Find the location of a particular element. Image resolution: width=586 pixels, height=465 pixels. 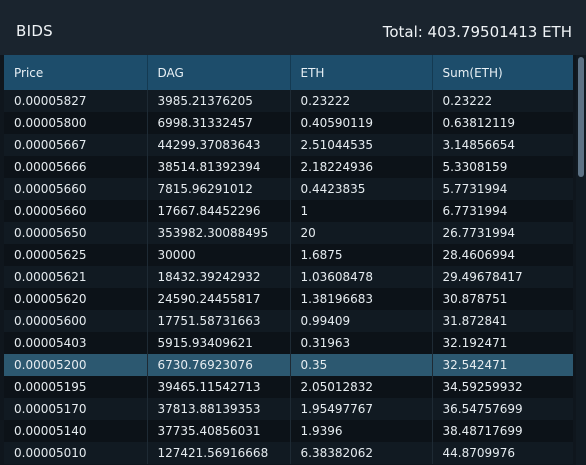

table-row: 0.00005827 3985.21376205 0.23222 0.23222 is located at coordinates (288, 101).